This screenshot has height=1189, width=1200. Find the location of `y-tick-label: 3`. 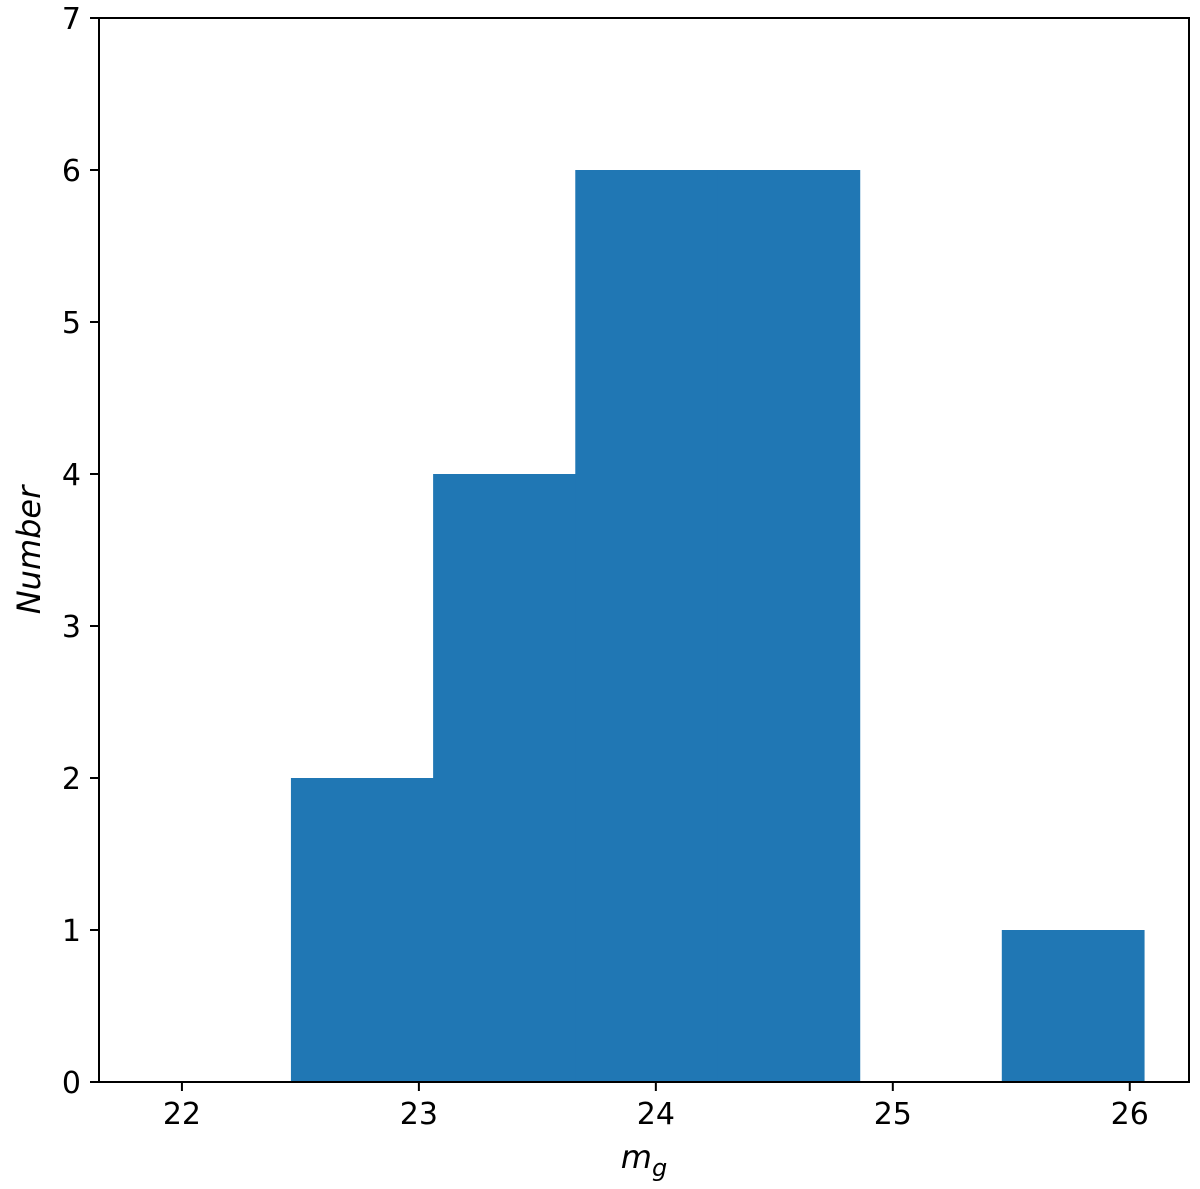

y-tick-label: 3 is located at coordinates (71, 627).